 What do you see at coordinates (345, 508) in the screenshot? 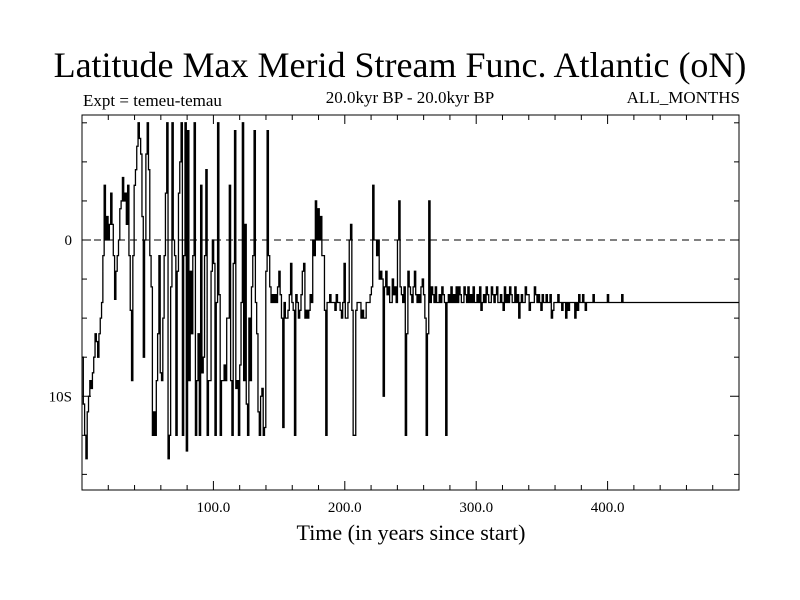
I see `x-tick-label: 200.0` at bounding box center [345, 508].